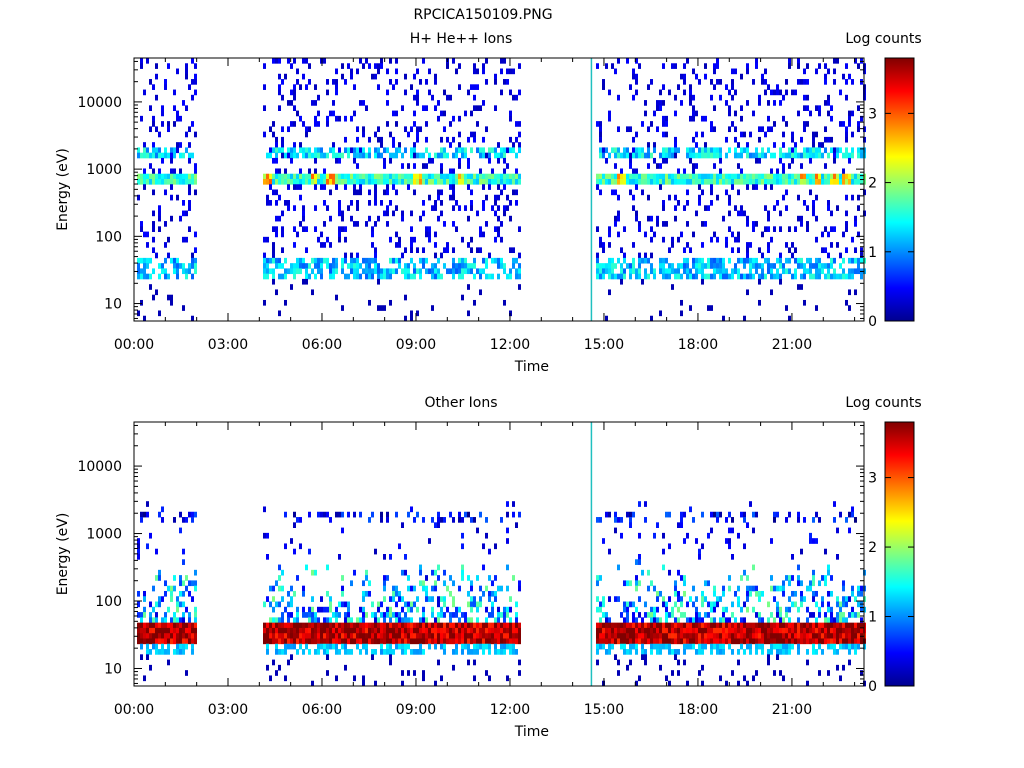 This screenshot has height=768, width=1024. Describe the element at coordinates (460, 403) in the screenshot. I see `panel-title: Other Ions` at that location.